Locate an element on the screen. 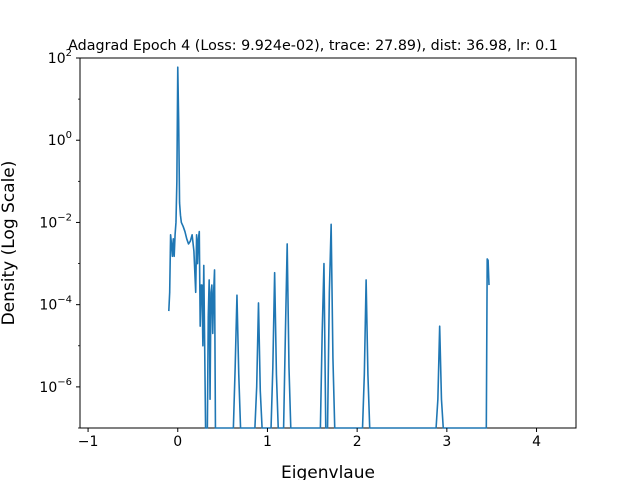 Image resolution: width=640 pixels, height=480 pixels. x-tick-label: 4 is located at coordinates (536, 442).